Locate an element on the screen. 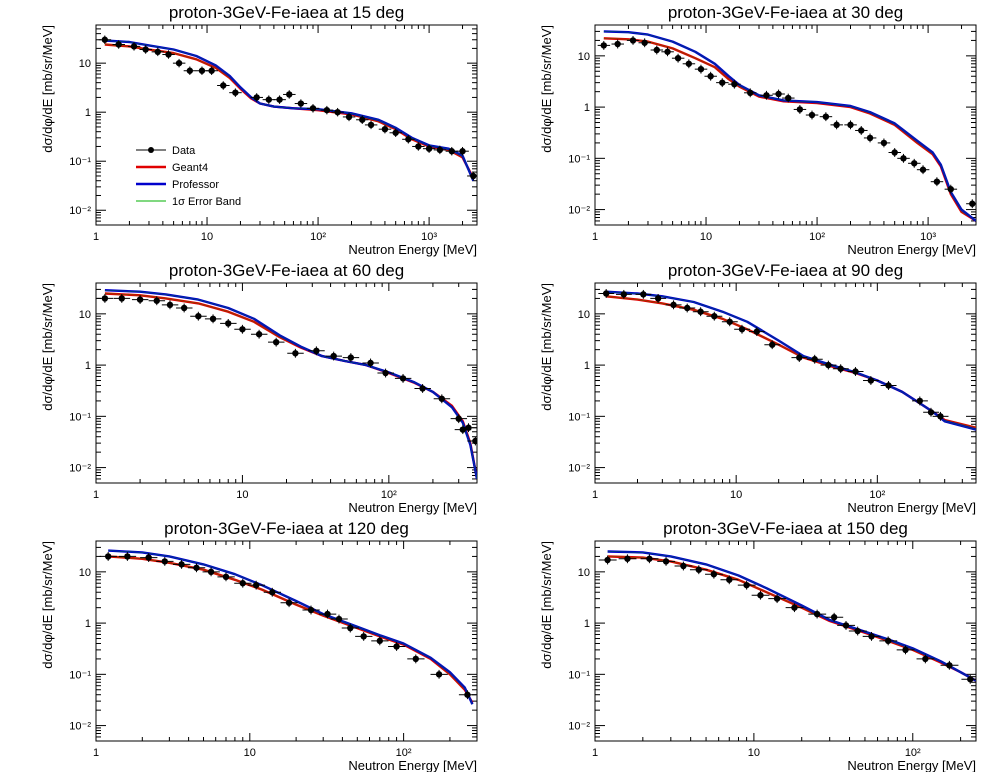 This screenshot has height=772, width=996. y-axis-label: dσ/dφ/dE [mb/sr/MeV] is located at coordinates (546, 347).